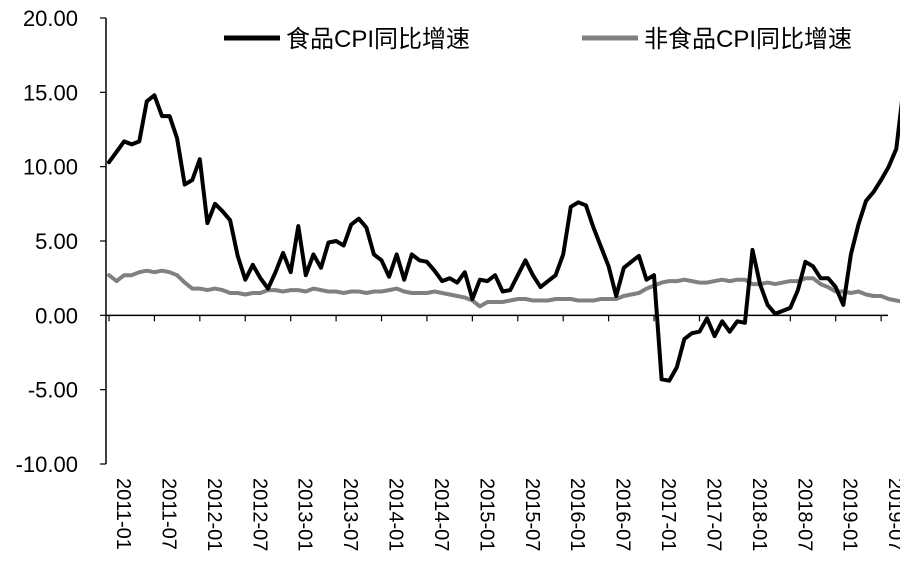  What do you see at coordinates (305, 514) in the screenshot?
I see `x-tick-label: 2013-01` at bounding box center [305, 514].